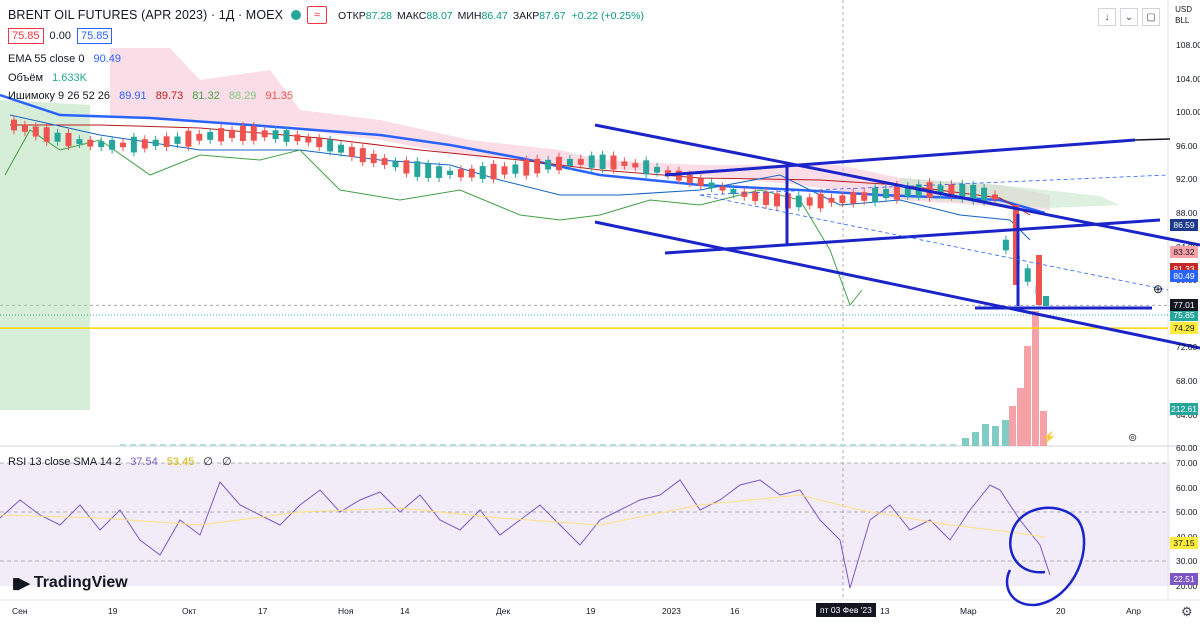 This screenshot has height=625, width=1200. What do you see at coordinates (70, 583) in the screenshot?
I see `brand-logo: ▮▶ TradingView` at bounding box center [70, 583].